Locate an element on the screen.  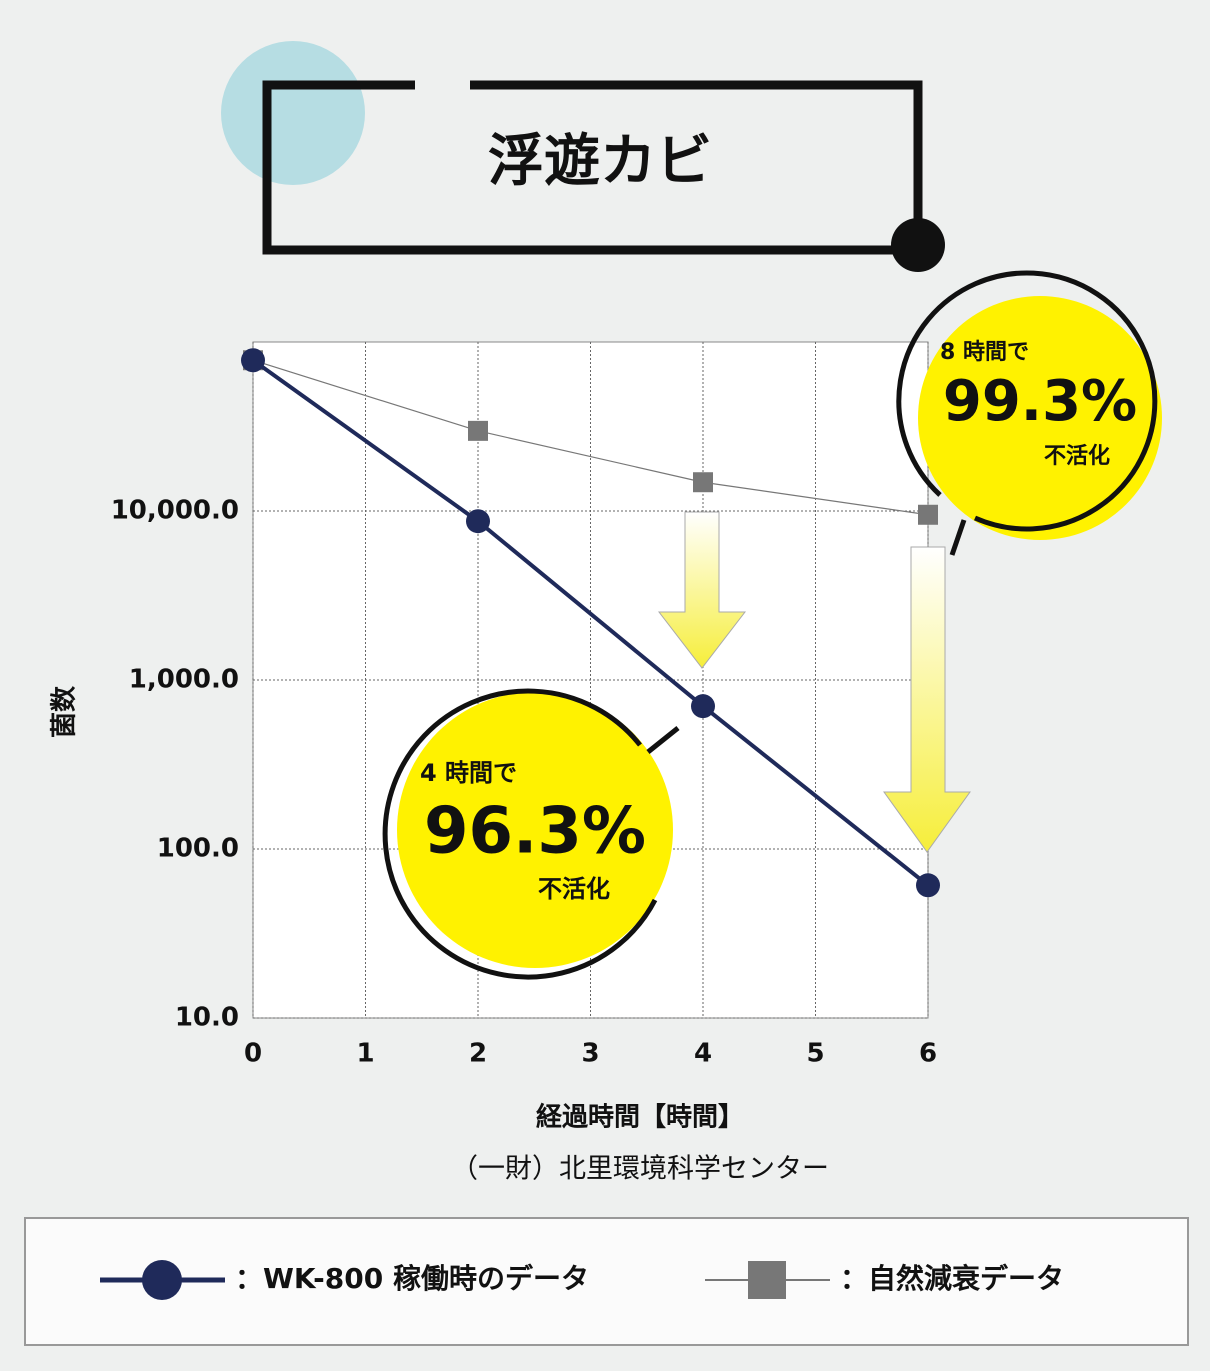
x-tick-label: 5 is located at coordinates (815, 1054).